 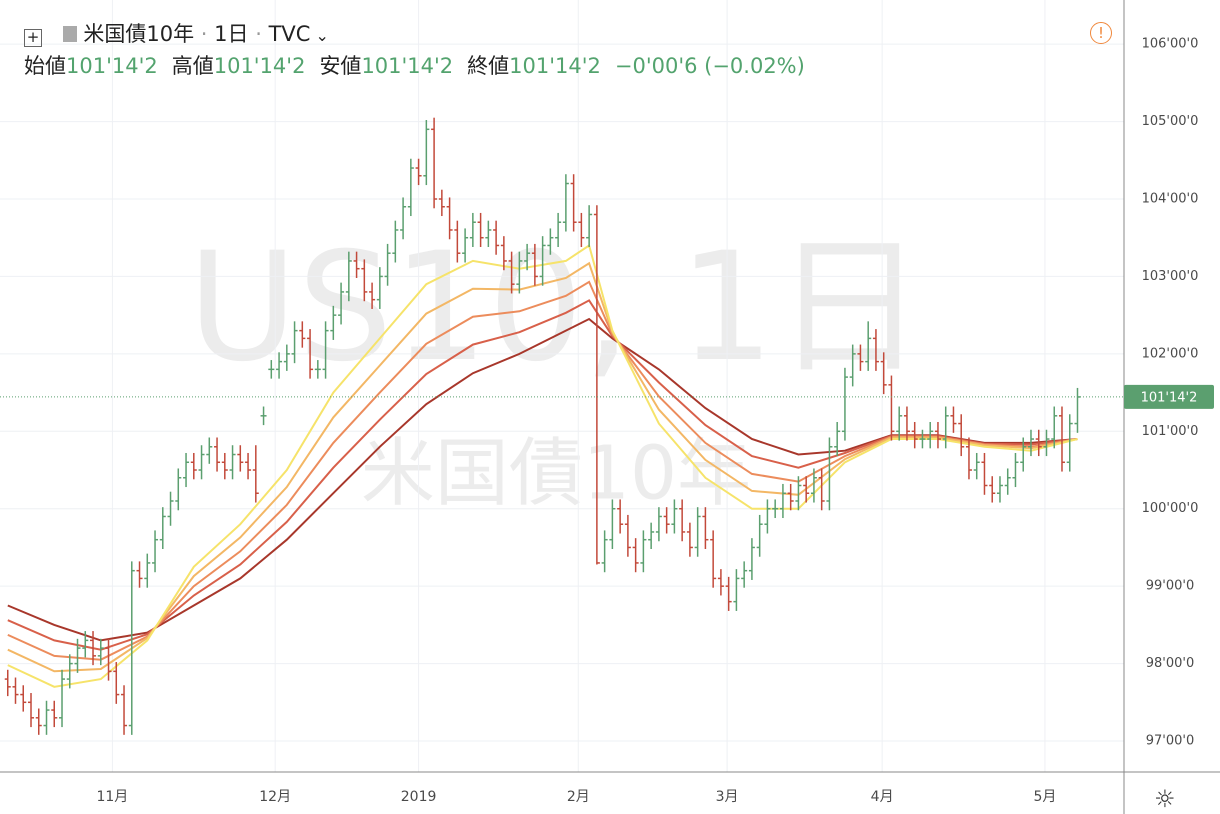 I want to click on settings-icon: ☼, so click(x=1165, y=799).